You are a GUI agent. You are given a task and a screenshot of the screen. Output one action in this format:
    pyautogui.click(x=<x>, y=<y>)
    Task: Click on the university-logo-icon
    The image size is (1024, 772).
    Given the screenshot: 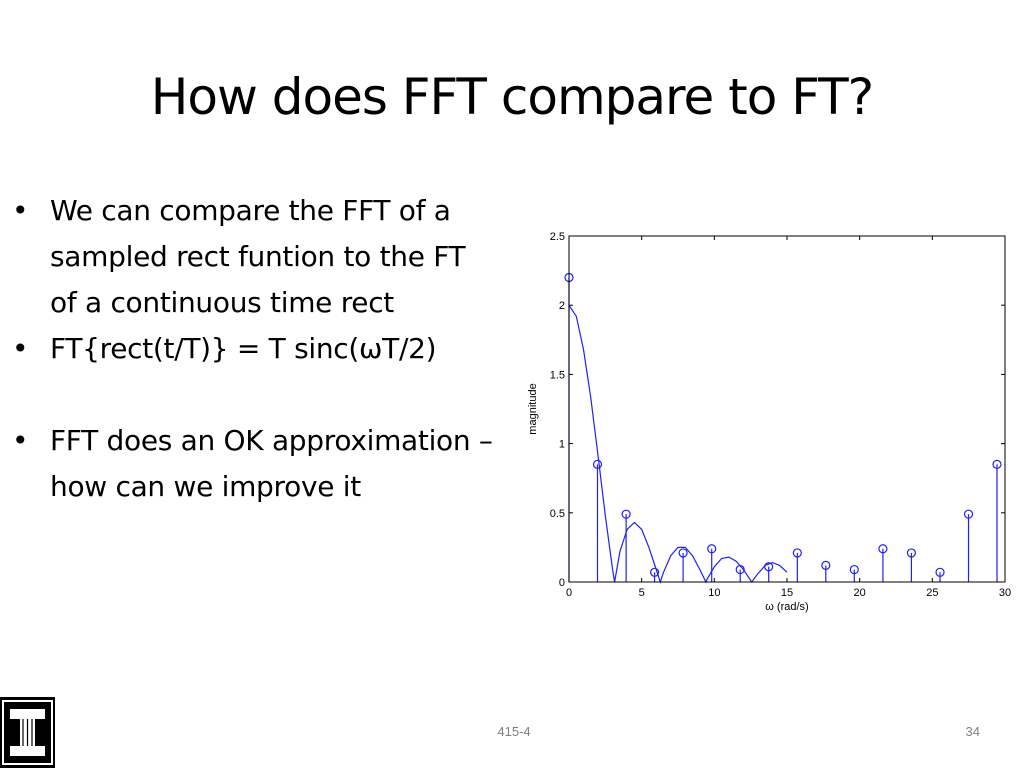 What is the action you would take?
    pyautogui.click(x=27, y=732)
    